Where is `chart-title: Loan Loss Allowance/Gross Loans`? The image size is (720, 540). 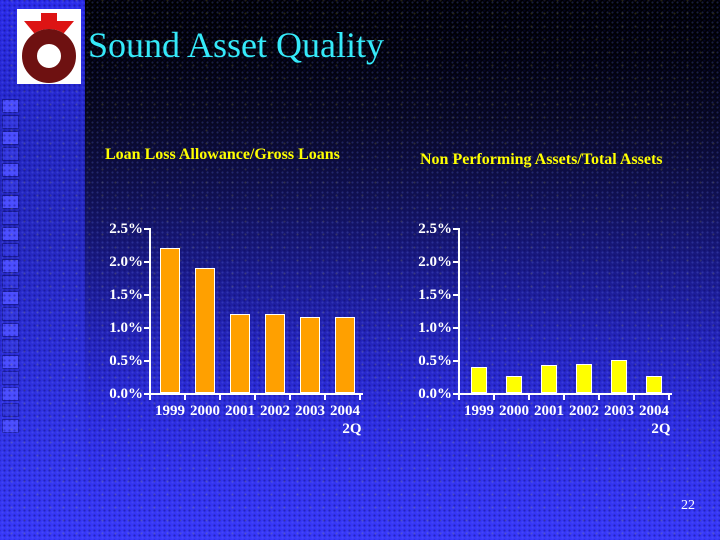
chart-title: Loan Loss Allowance/Gross Loans is located at coordinates (222, 154).